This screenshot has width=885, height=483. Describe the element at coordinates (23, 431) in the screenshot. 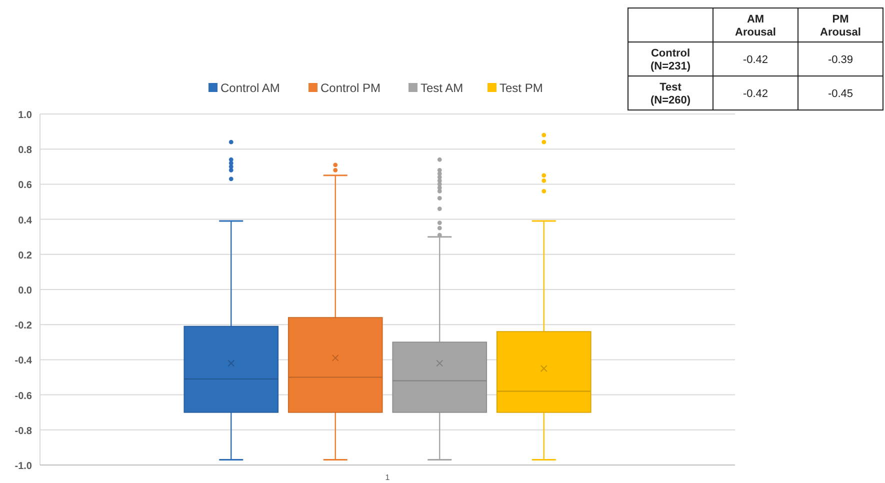

I see `y-tick-label: -0.8` at that location.